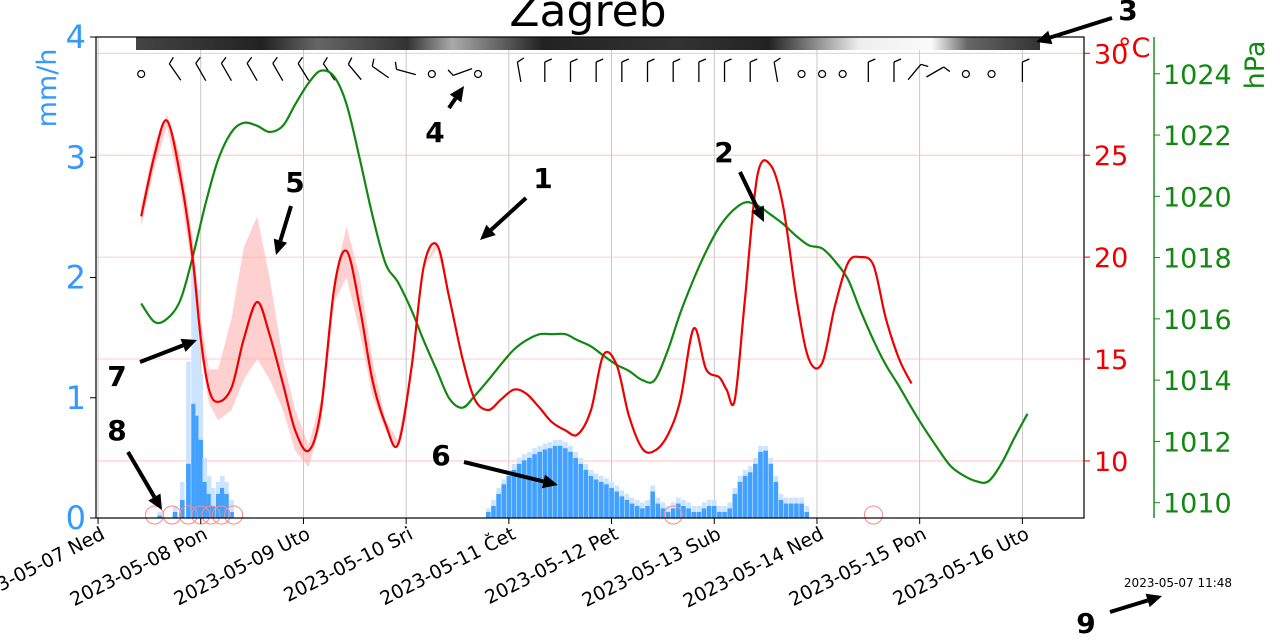  What do you see at coordinates (723, 152) in the screenshot?
I see `annotation-label: 2` at bounding box center [723, 152].